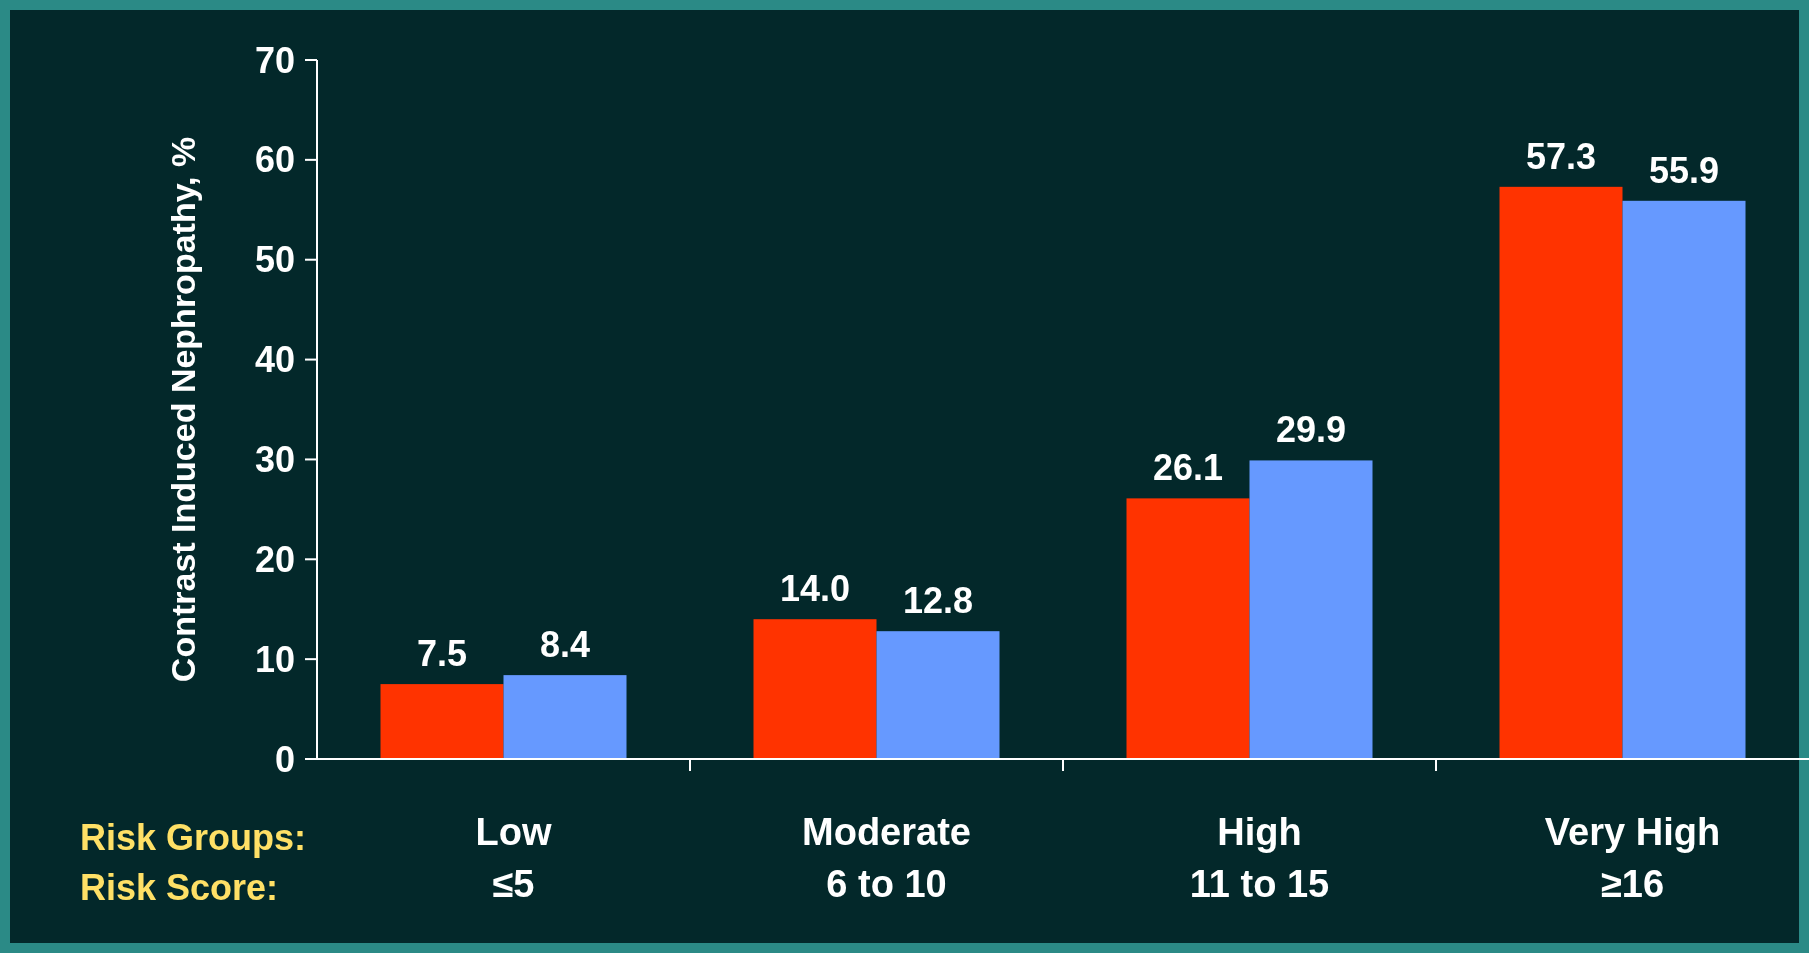 This screenshot has width=1809, height=953. I want to click on y-tick-label: 20, so click(274, 559).